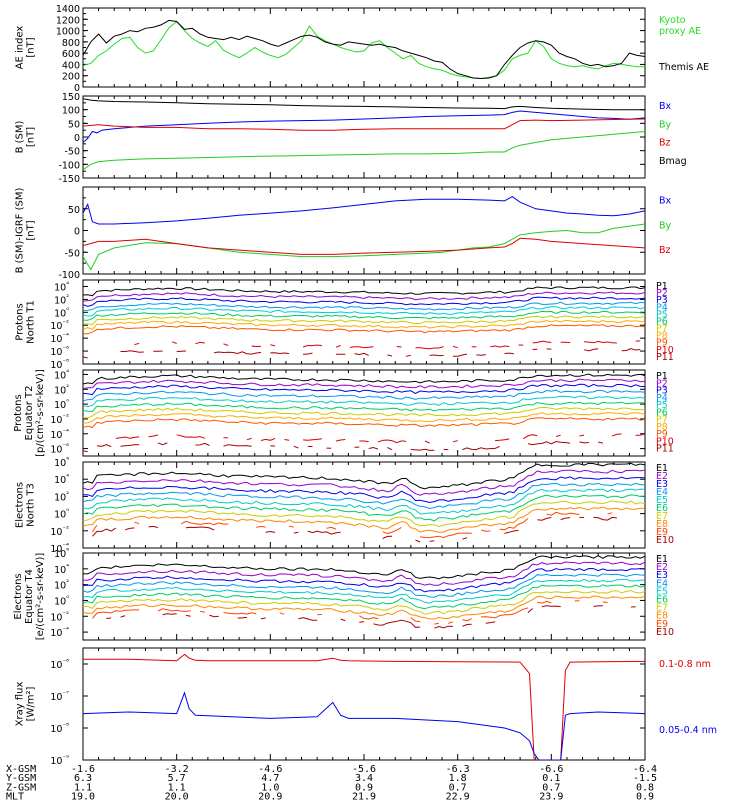  What do you see at coordinates (662, 532) in the screenshot?
I see `legend-label: E9` at bounding box center [662, 532].